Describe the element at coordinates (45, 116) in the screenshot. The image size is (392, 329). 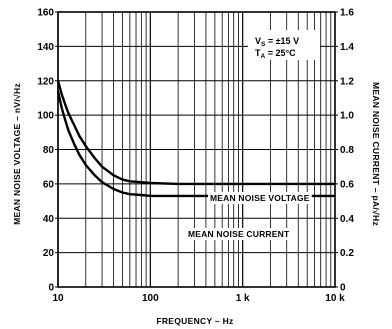
I see `y-tick-label-left: 100` at that location.